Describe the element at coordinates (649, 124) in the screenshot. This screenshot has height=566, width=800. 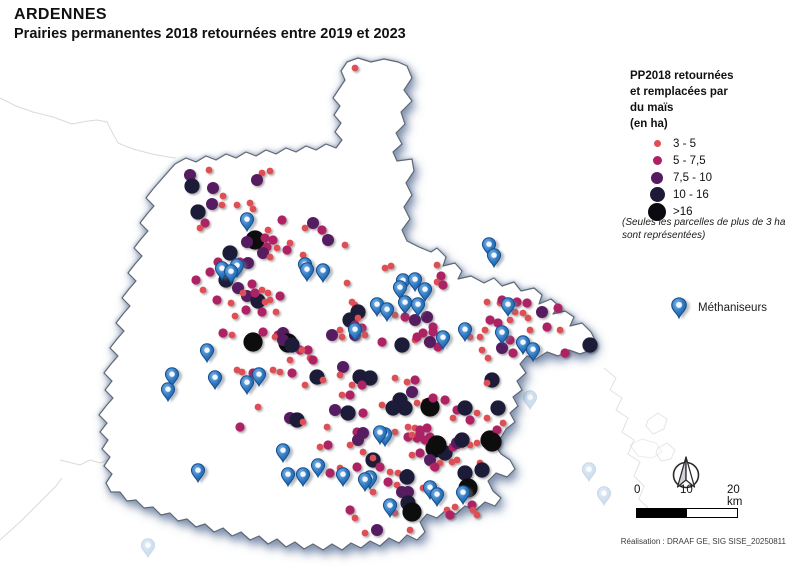
I see `legend-title-line: (en ha)` at that location.